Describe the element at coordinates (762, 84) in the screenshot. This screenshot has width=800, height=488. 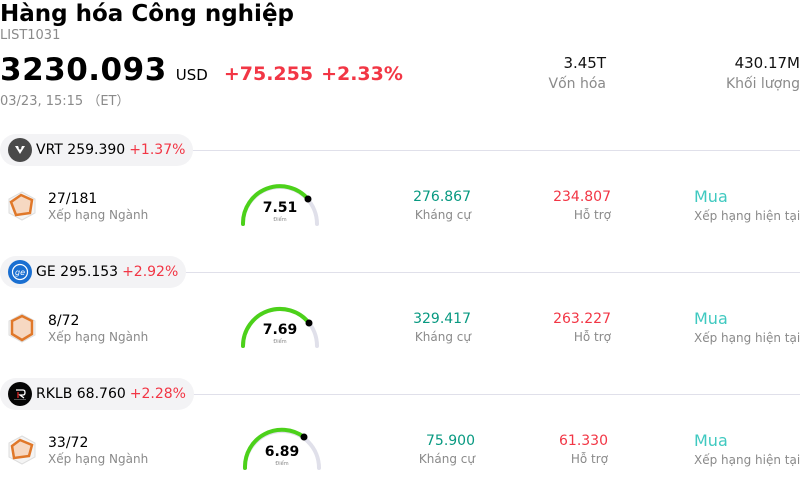
I see `volume-label: Khối lượng` at that location.